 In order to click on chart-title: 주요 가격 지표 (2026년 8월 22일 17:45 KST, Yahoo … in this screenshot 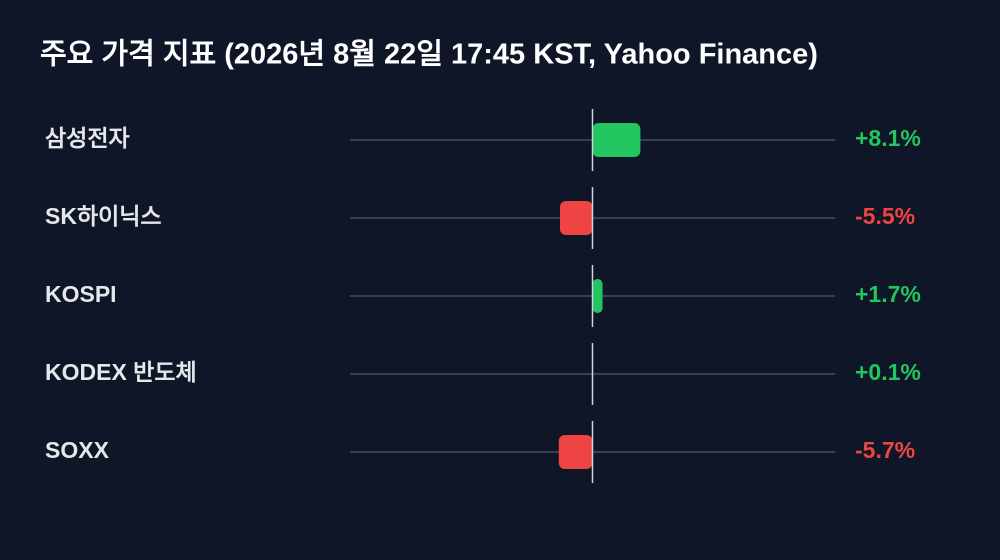, I will do `click(429, 54)`.